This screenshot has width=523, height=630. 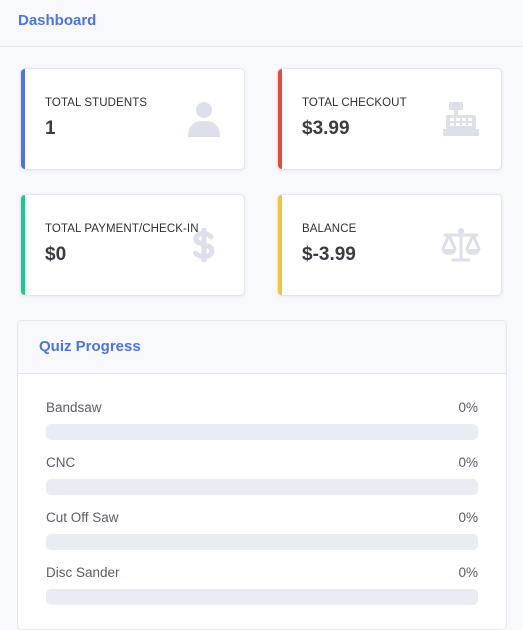 I want to click on card-balance: BALANCE $-3.99, so click(x=389, y=245).